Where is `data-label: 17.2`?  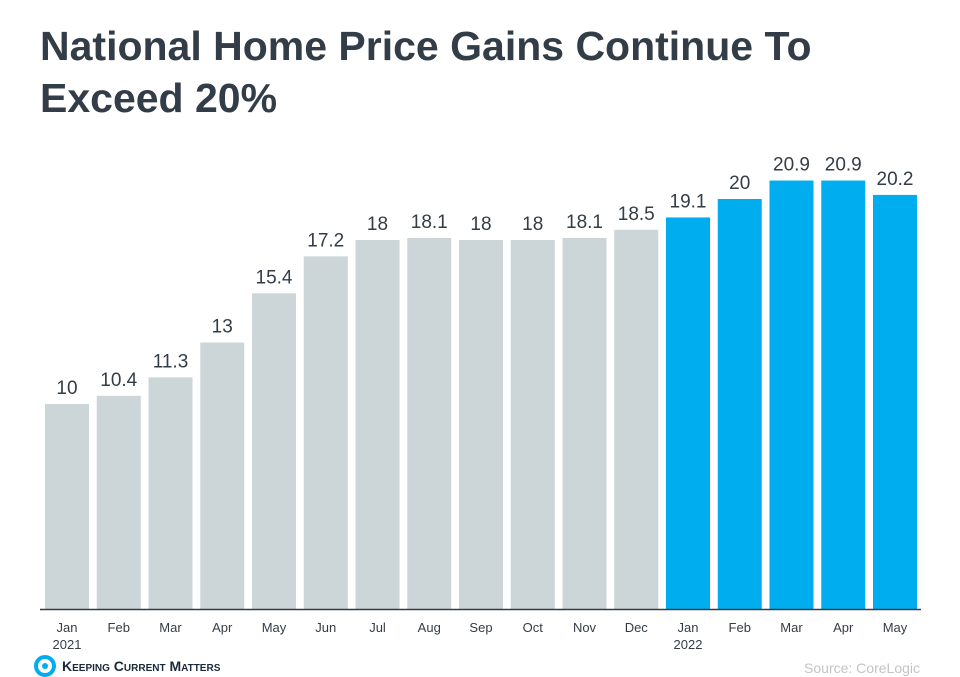 data-label: 17.2 is located at coordinates (325, 240).